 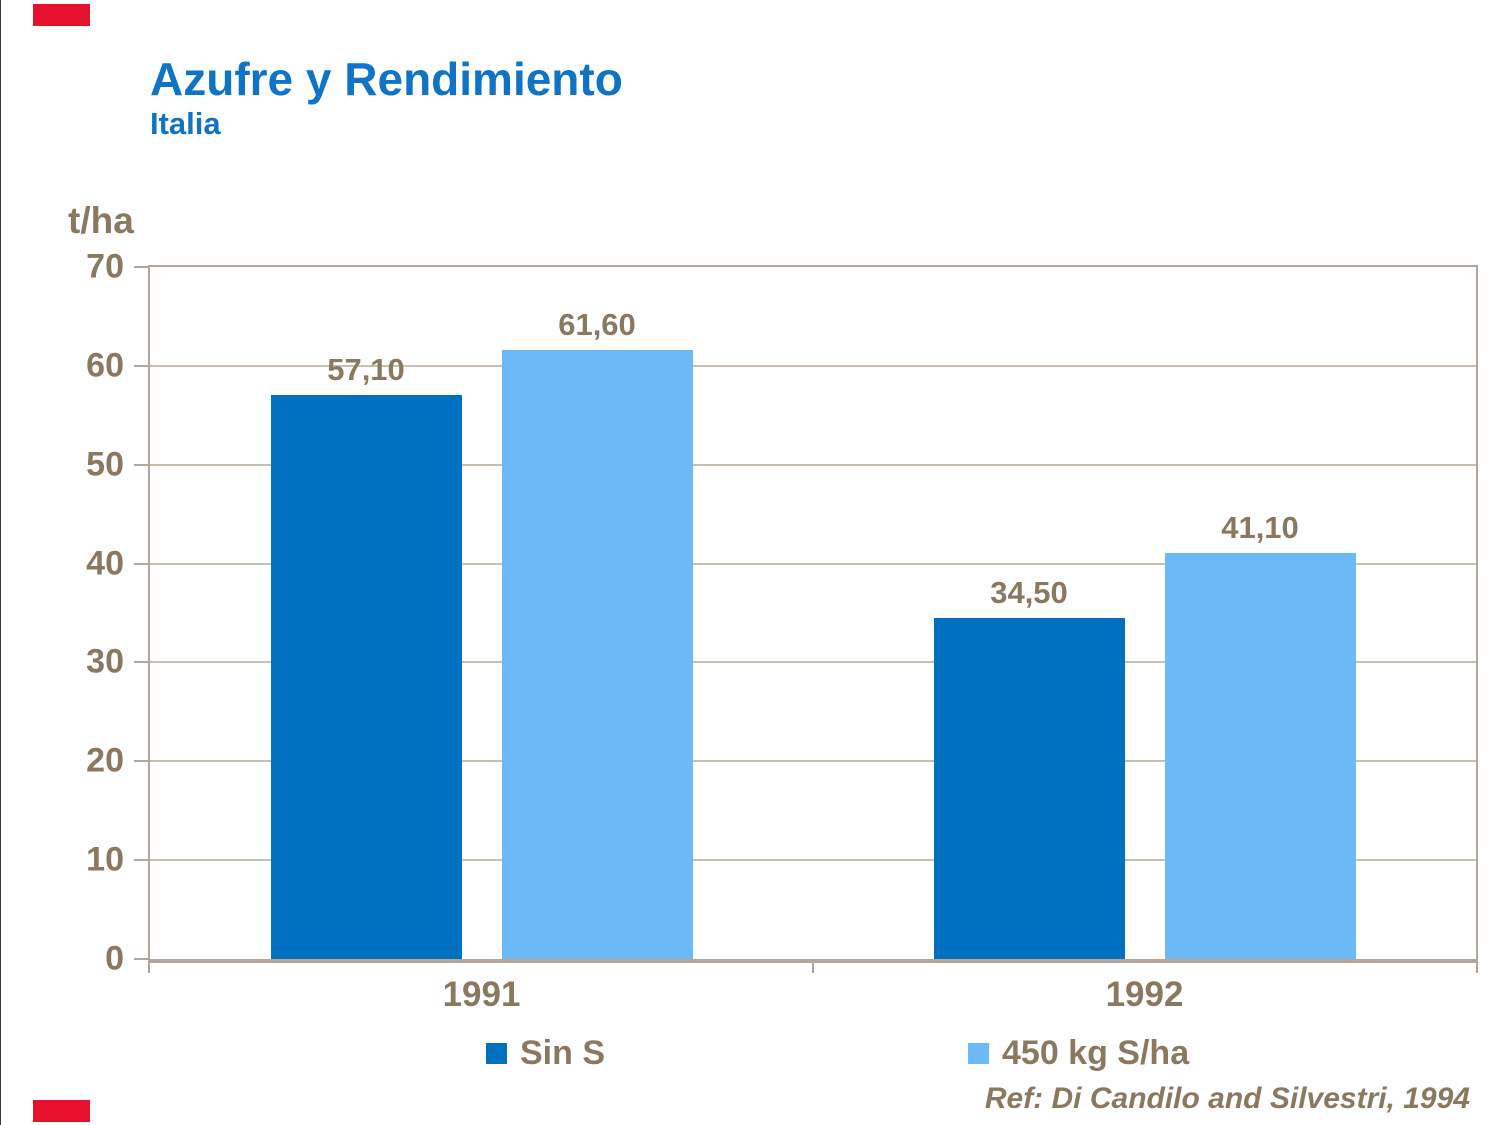 I want to click on bar-sin-s-1991, so click(x=366, y=676).